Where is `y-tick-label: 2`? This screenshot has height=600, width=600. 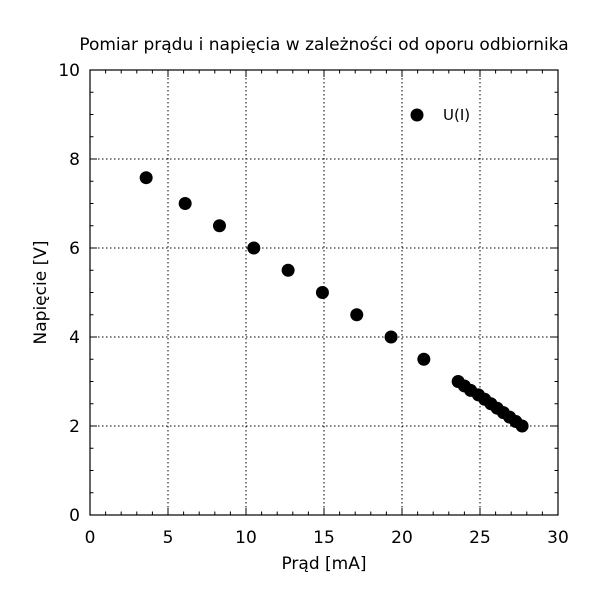
y-tick-label: 2 is located at coordinates (74, 427).